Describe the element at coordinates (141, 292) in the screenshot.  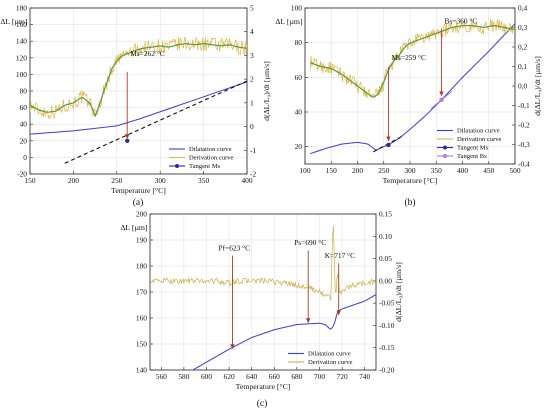
I see `y-tick-label: 170` at that location.